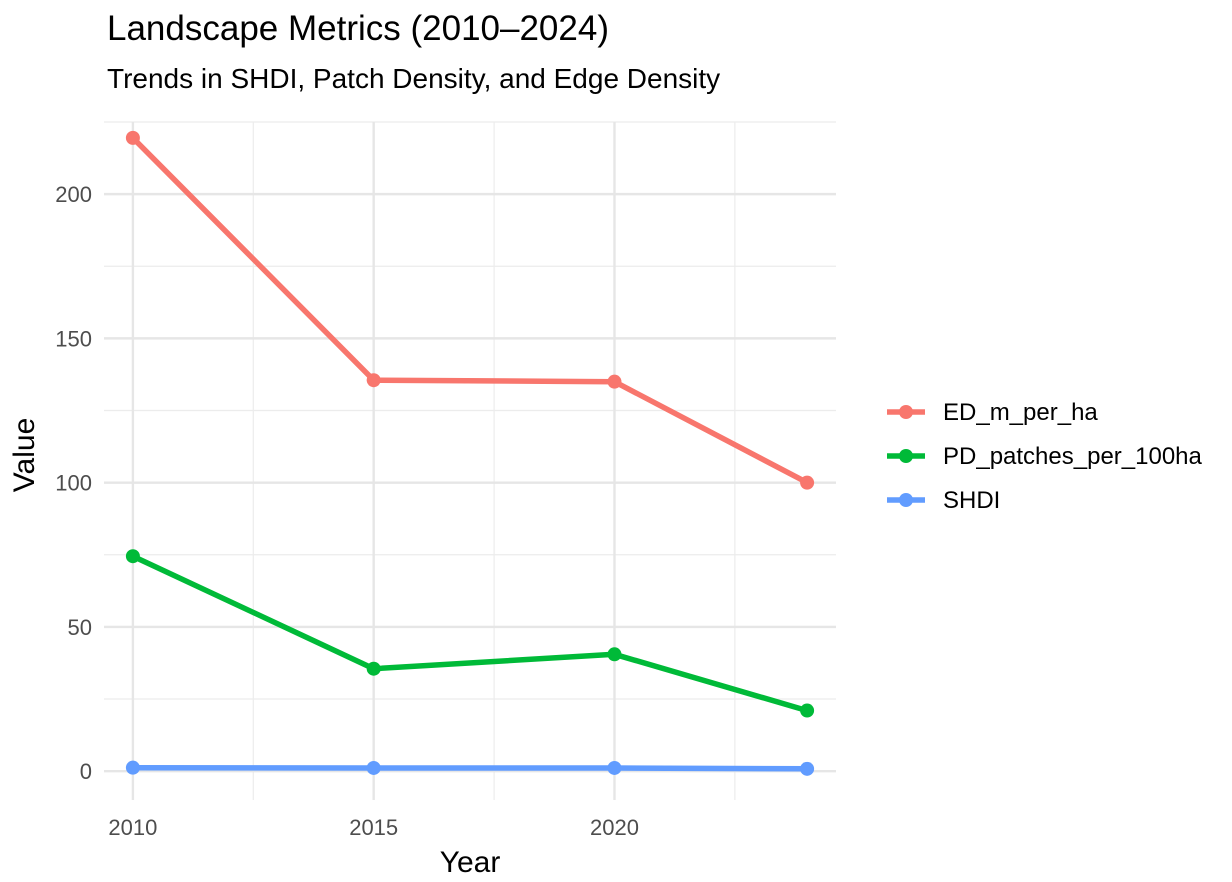 This screenshot has width=1232, height=882. What do you see at coordinates (971, 500) in the screenshot?
I see `legend-label: SHDI` at bounding box center [971, 500].